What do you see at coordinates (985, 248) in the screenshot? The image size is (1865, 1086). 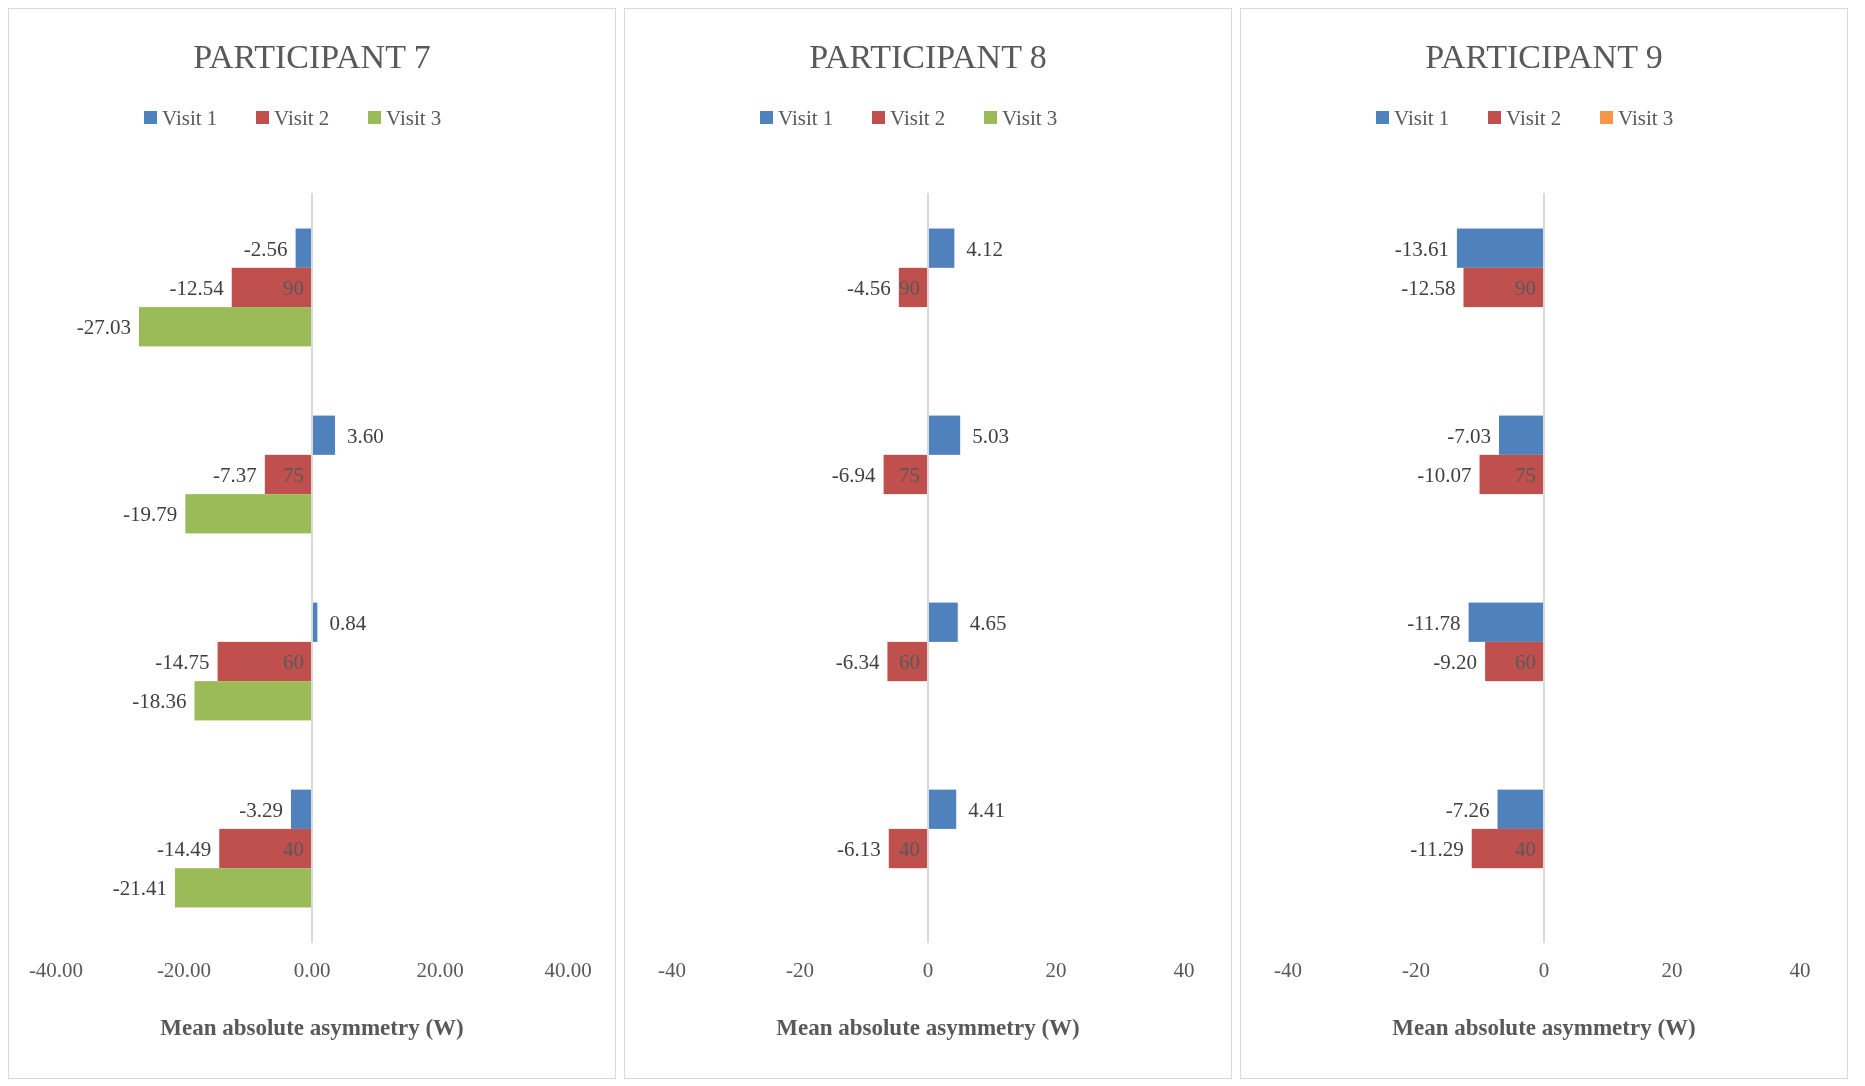 I see `data-label: 4.12` at bounding box center [985, 248].